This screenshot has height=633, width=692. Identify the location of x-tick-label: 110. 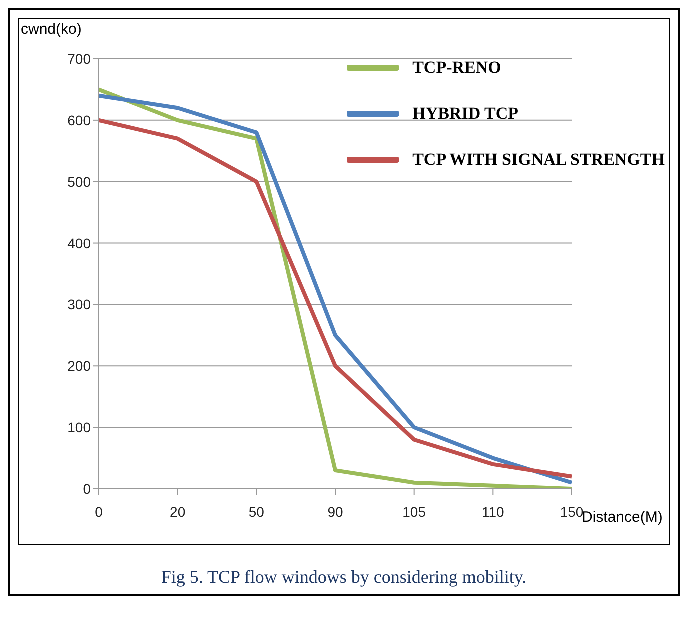
(493, 512).